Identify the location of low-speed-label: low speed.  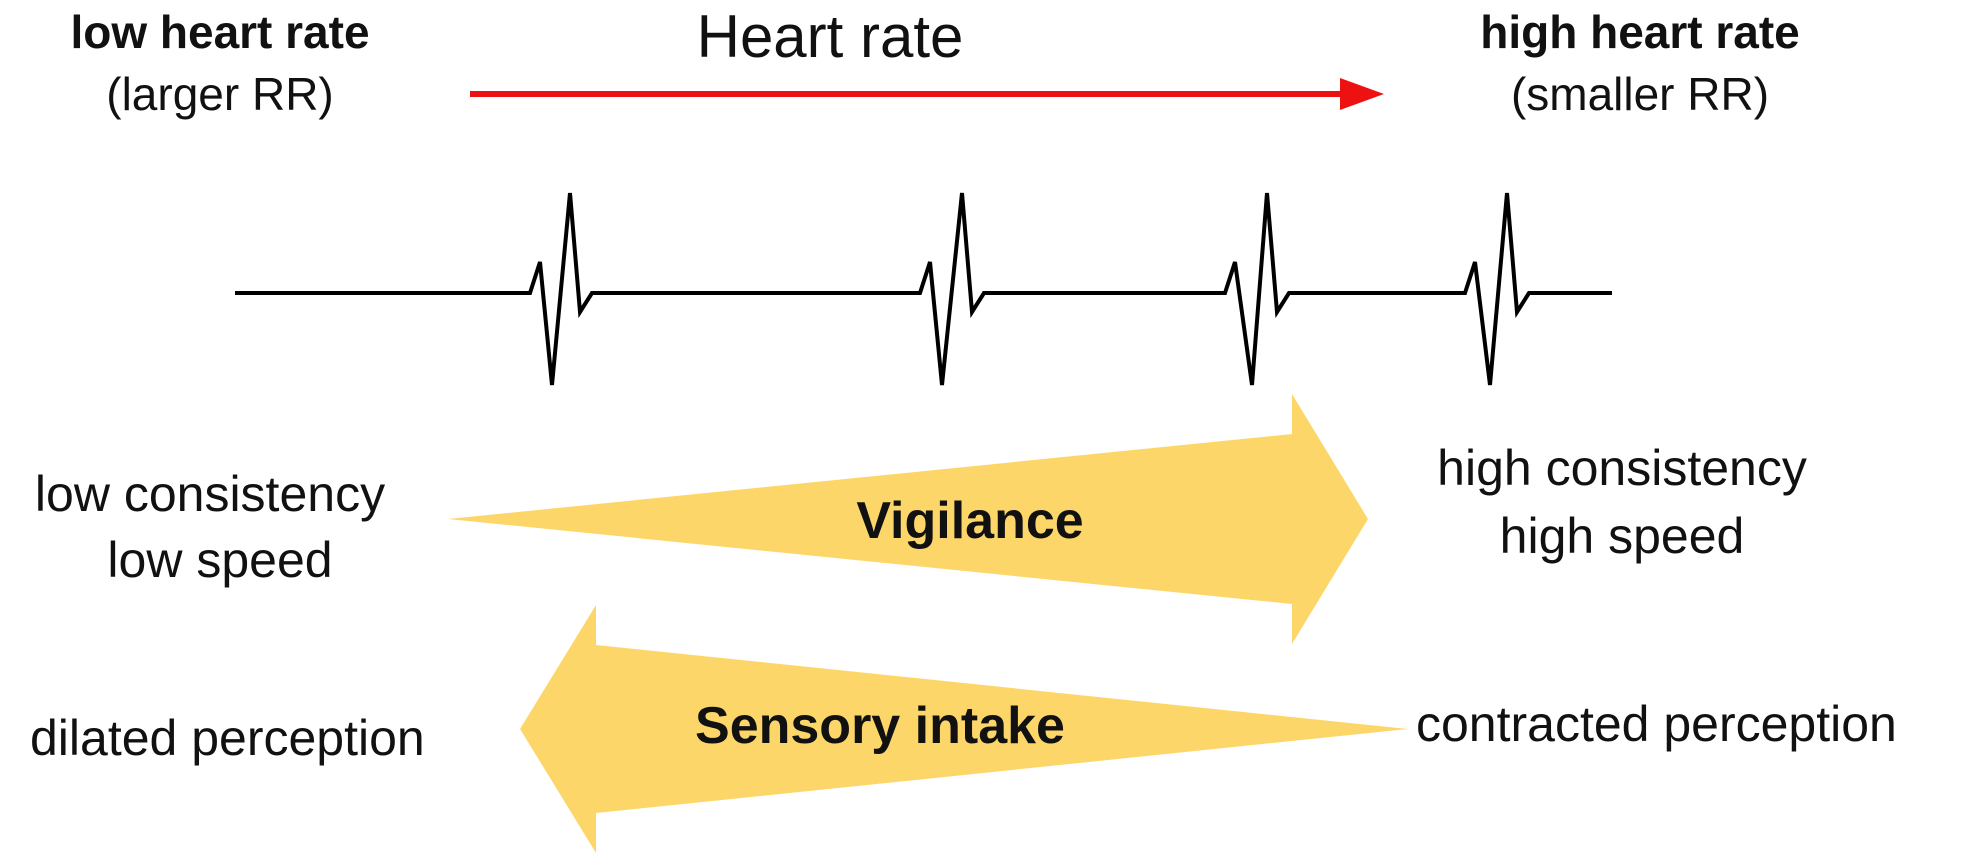
(220, 560).